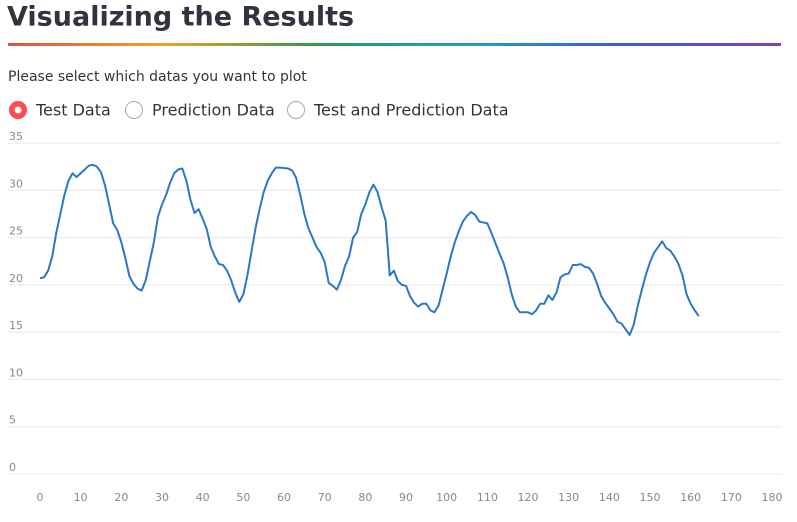 This screenshot has height=522, width=797. What do you see at coordinates (180, 17) in the screenshot?
I see `page-title: Visualizing the Results` at bounding box center [180, 17].